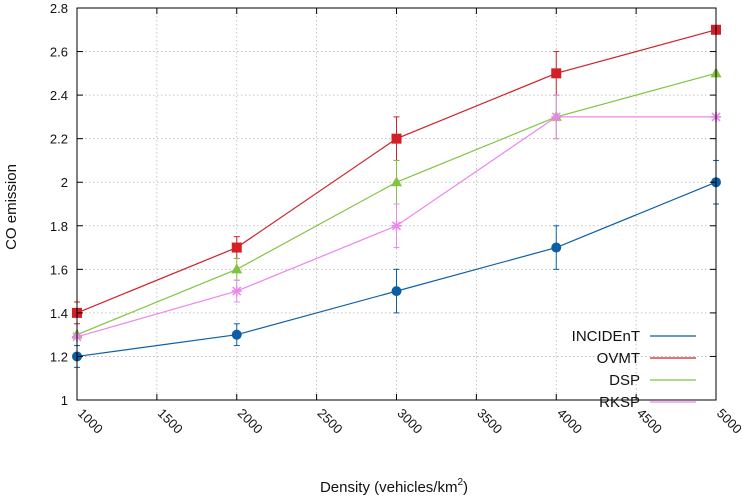 The height and width of the screenshot is (499, 742). What do you see at coordinates (59, 356) in the screenshot?
I see `y-tick-label: 1.2` at bounding box center [59, 356].